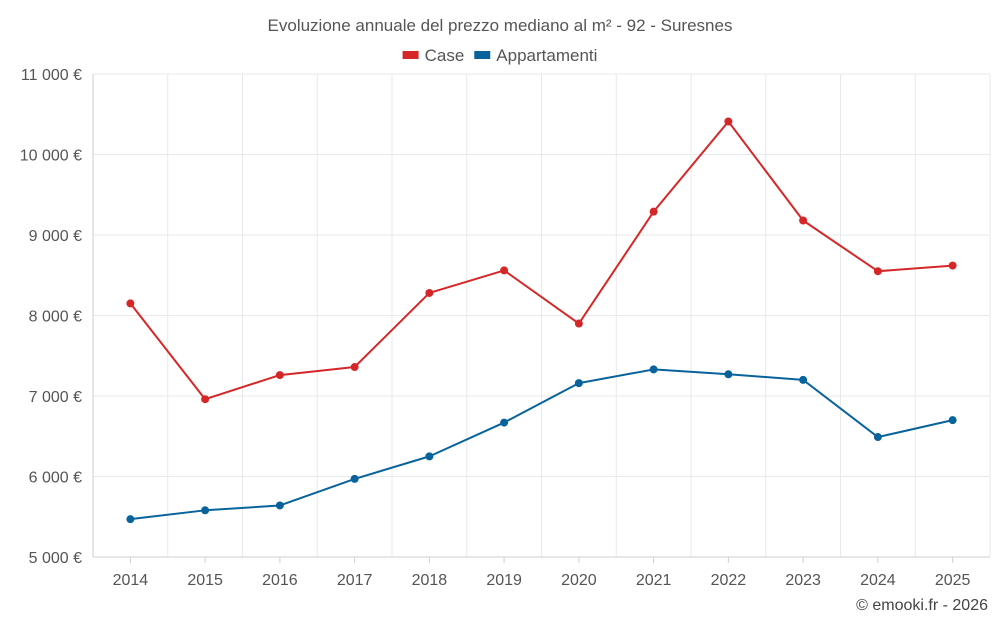  Describe the element at coordinates (504, 580) in the screenshot. I see `x-tick-label: 2019` at that location.